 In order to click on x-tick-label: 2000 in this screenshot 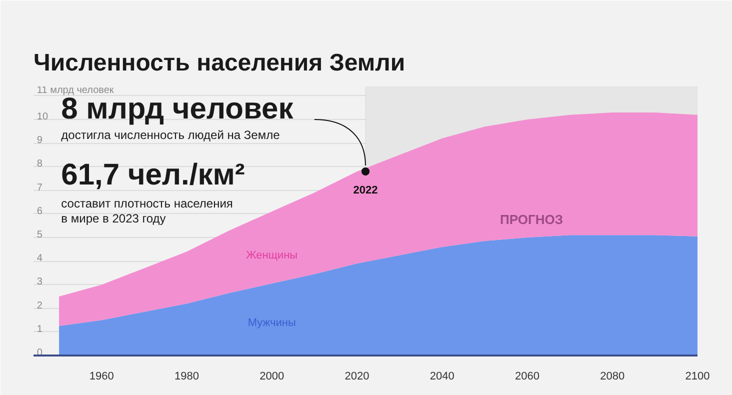, I will do `click(272, 376)`.